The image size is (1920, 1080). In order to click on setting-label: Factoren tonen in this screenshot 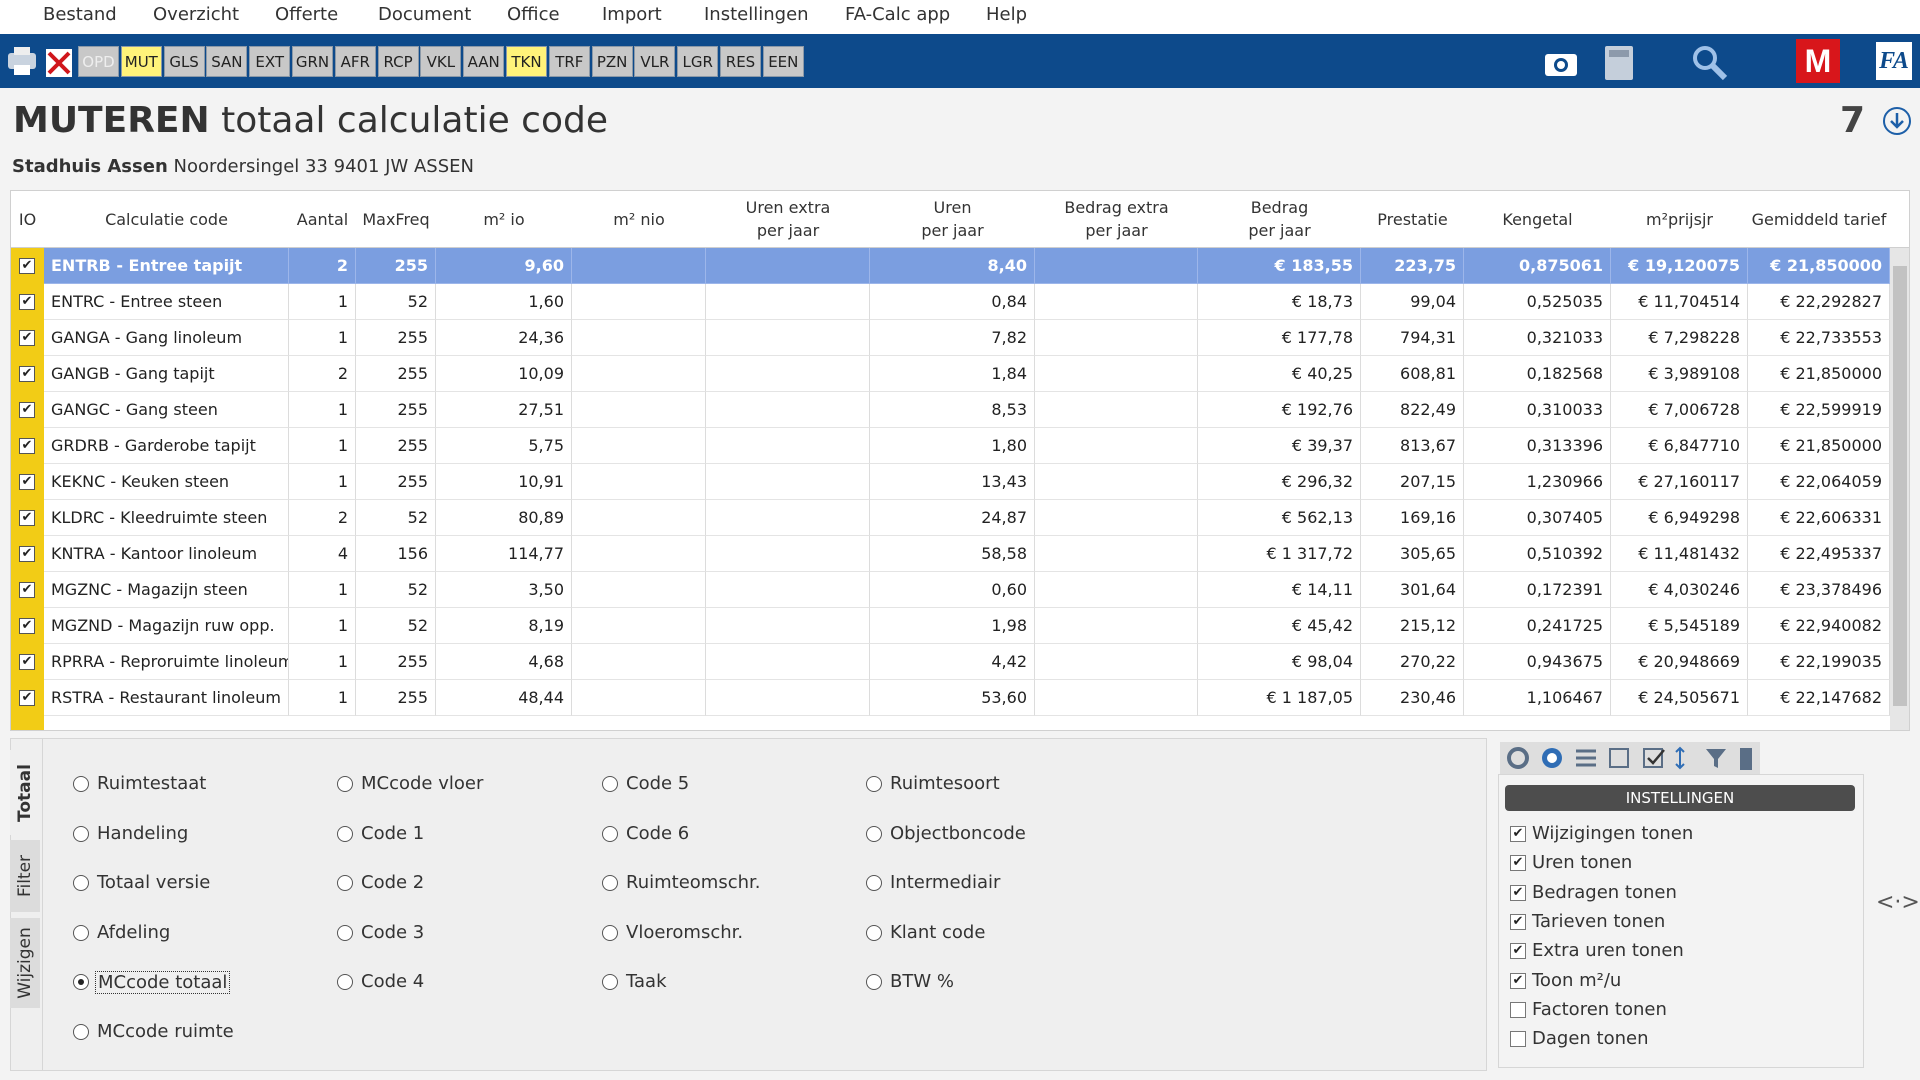, I will do `click(1599, 1009)`.